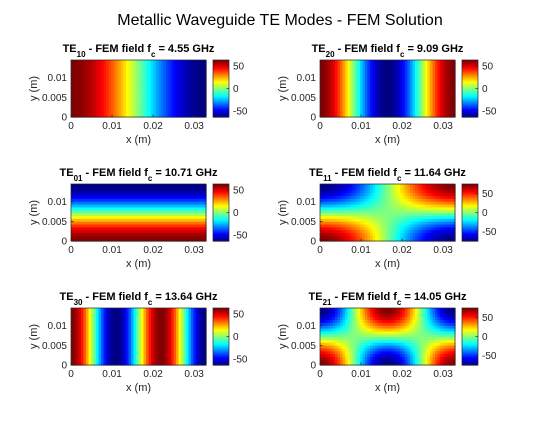  I want to click on panel-title: TE01 - FEM field fc = 10.71 GHz, so click(139, 175).